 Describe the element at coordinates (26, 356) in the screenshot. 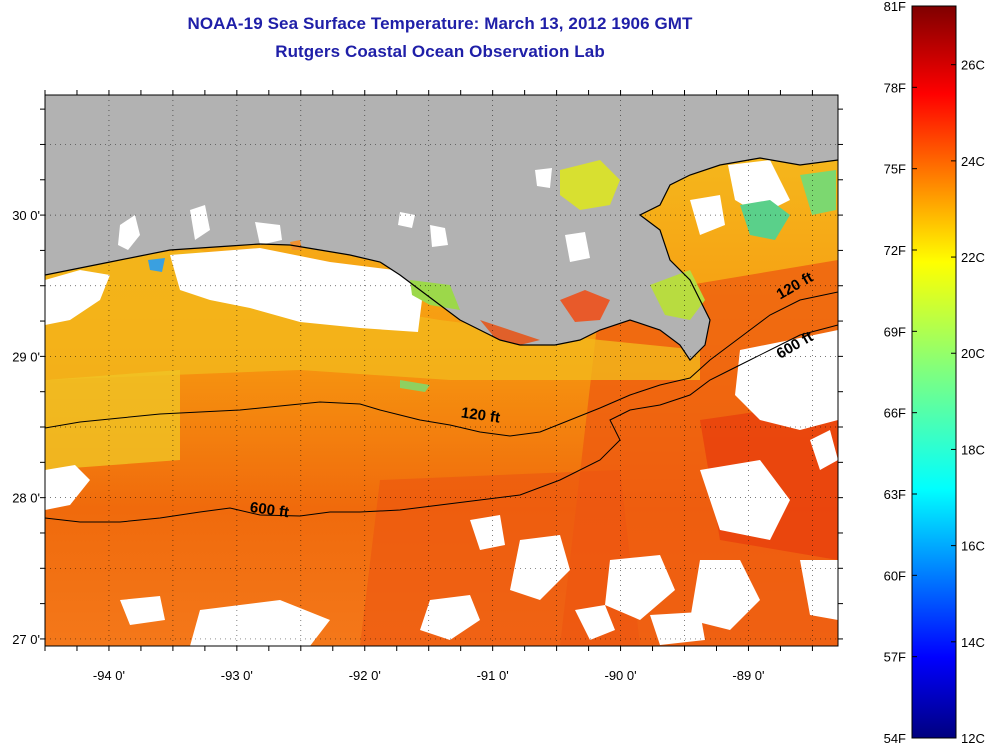

I see `lat-tick-label: 29 0'` at that location.